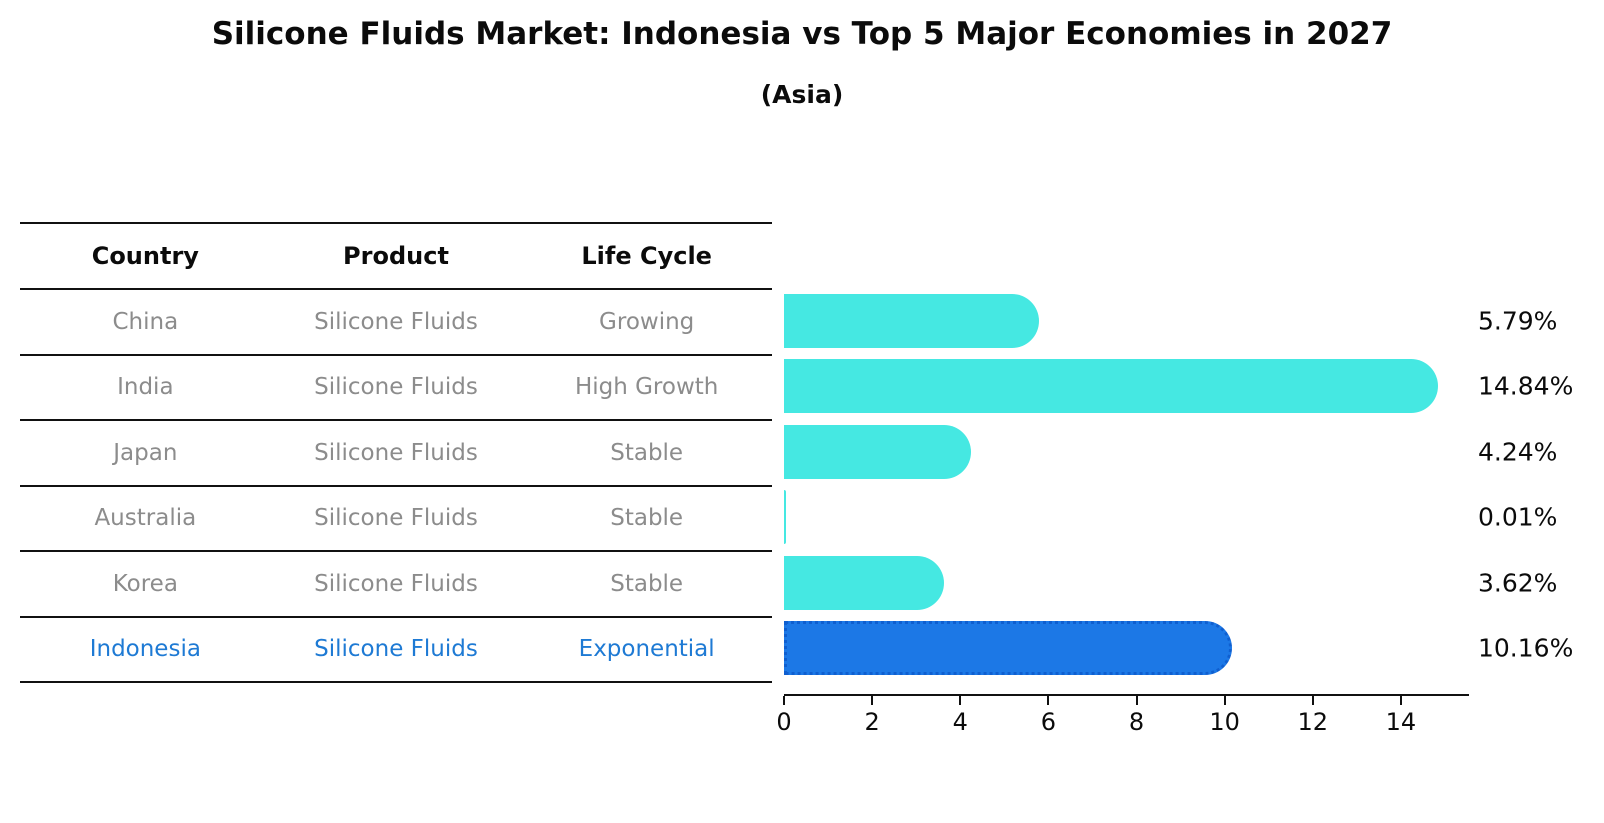  What do you see at coordinates (1518, 517) in the screenshot?
I see `value-label-australia: 0.01%` at bounding box center [1518, 517].